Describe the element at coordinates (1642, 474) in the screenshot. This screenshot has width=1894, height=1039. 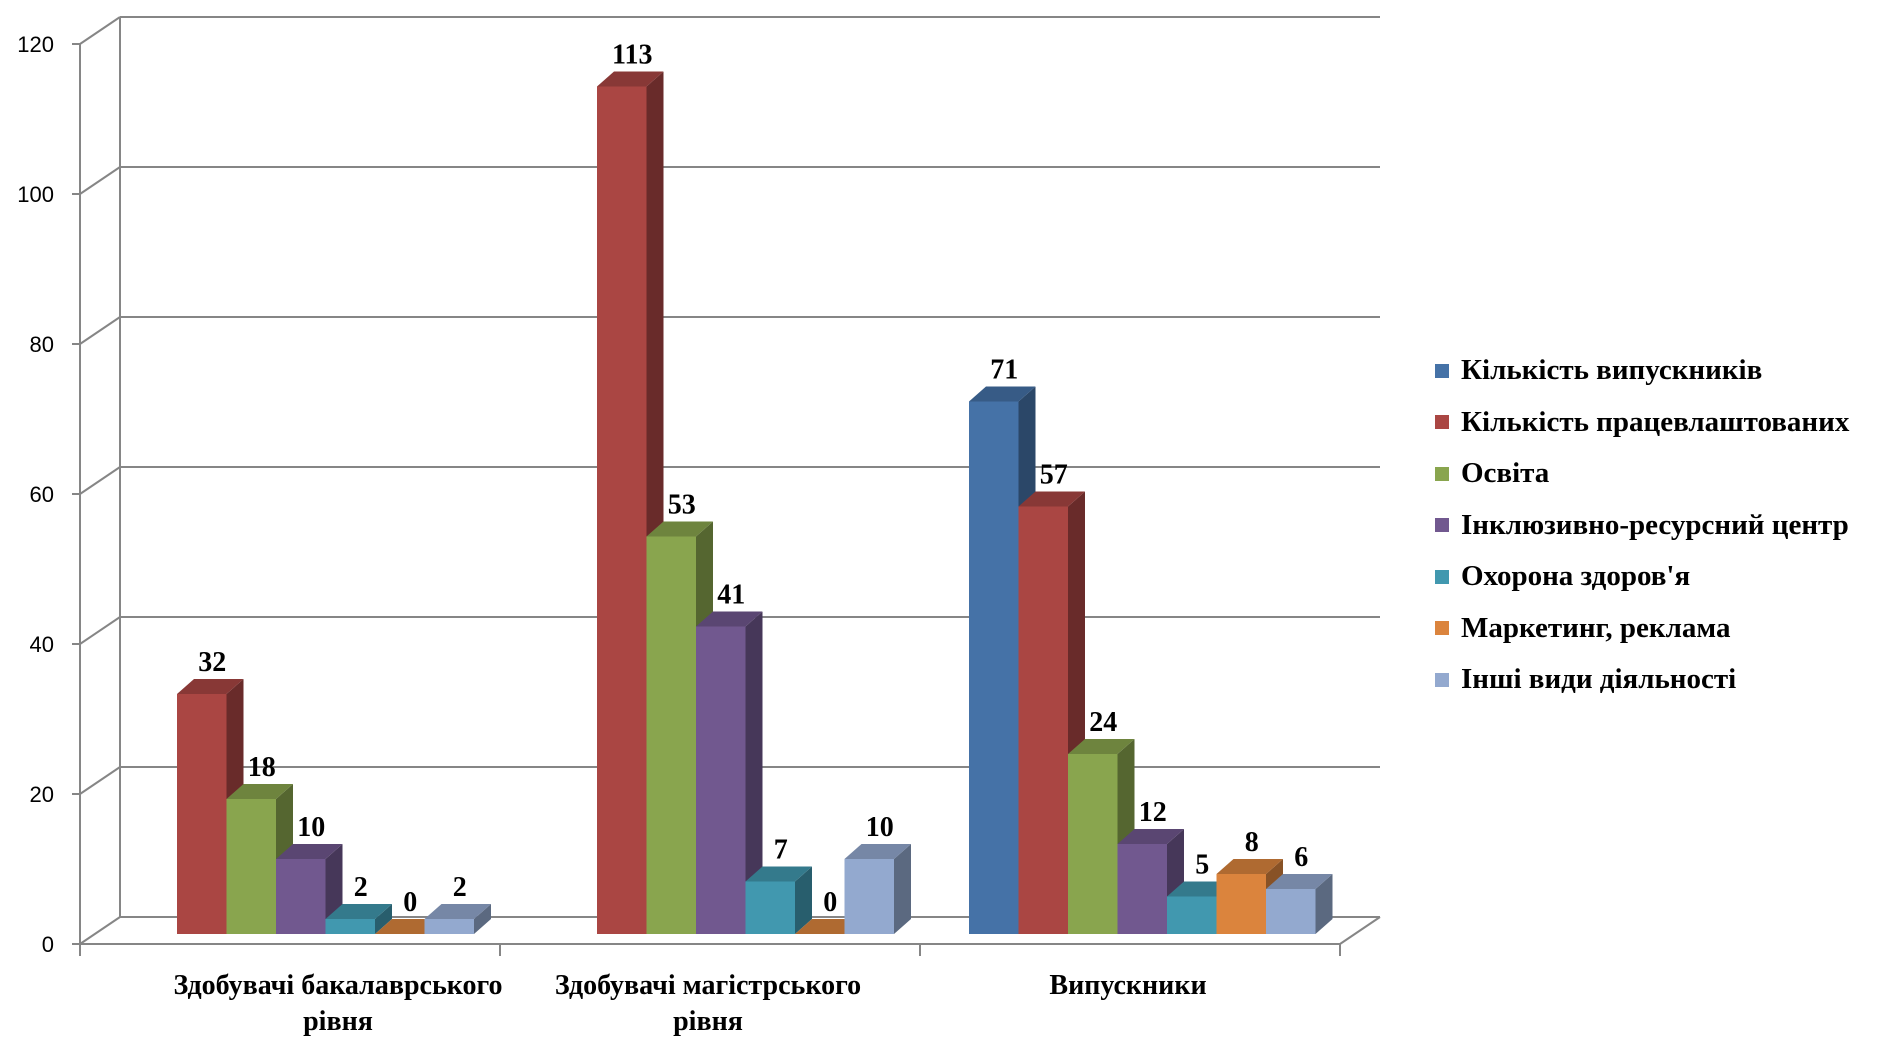
I see `legend-item: Освіта` at that location.